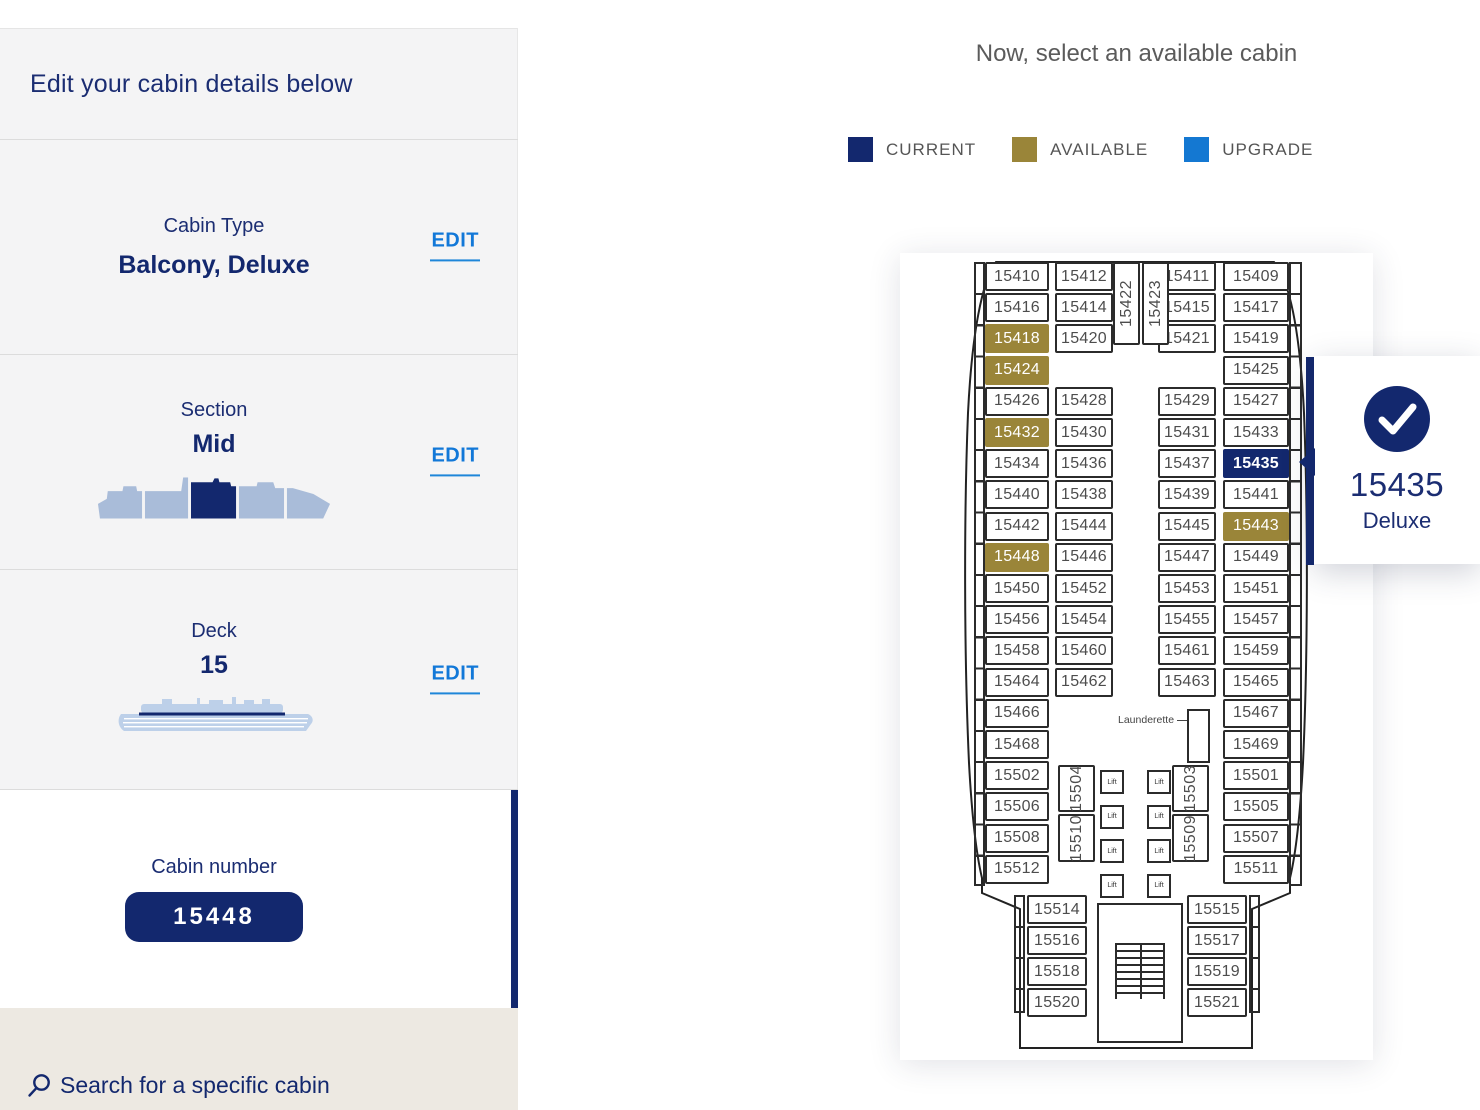 The image size is (1480, 1110). What do you see at coordinates (1256, 651) in the screenshot?
I see `cabin-15459: 15459` at bounding box center [1256, 651].